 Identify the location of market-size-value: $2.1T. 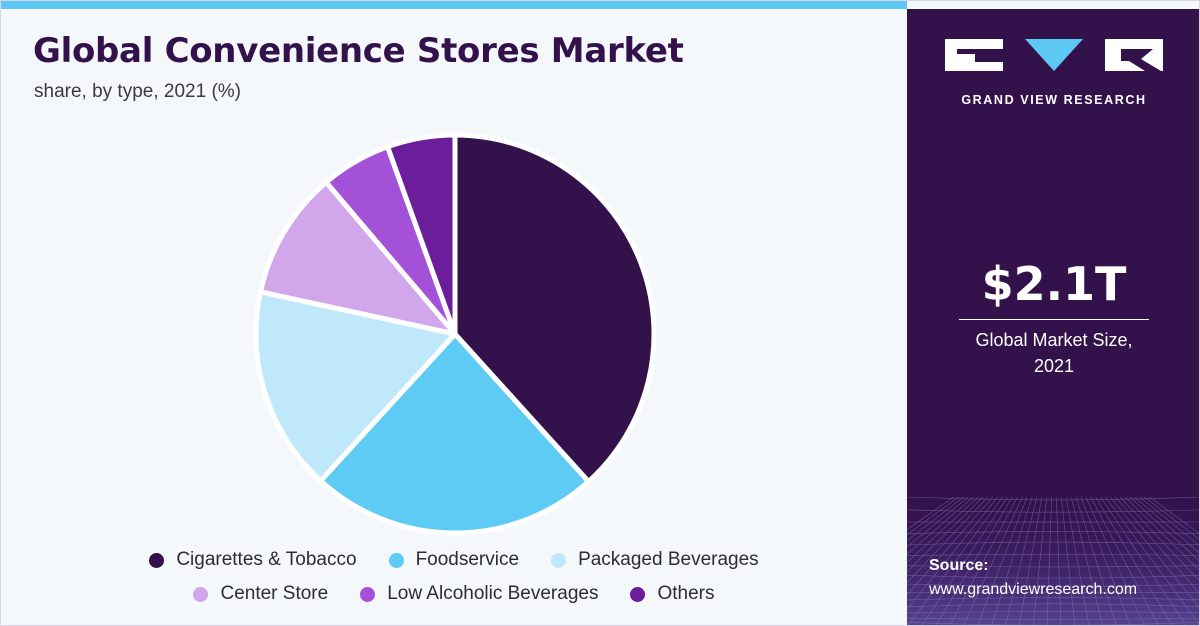
(1054, 284).